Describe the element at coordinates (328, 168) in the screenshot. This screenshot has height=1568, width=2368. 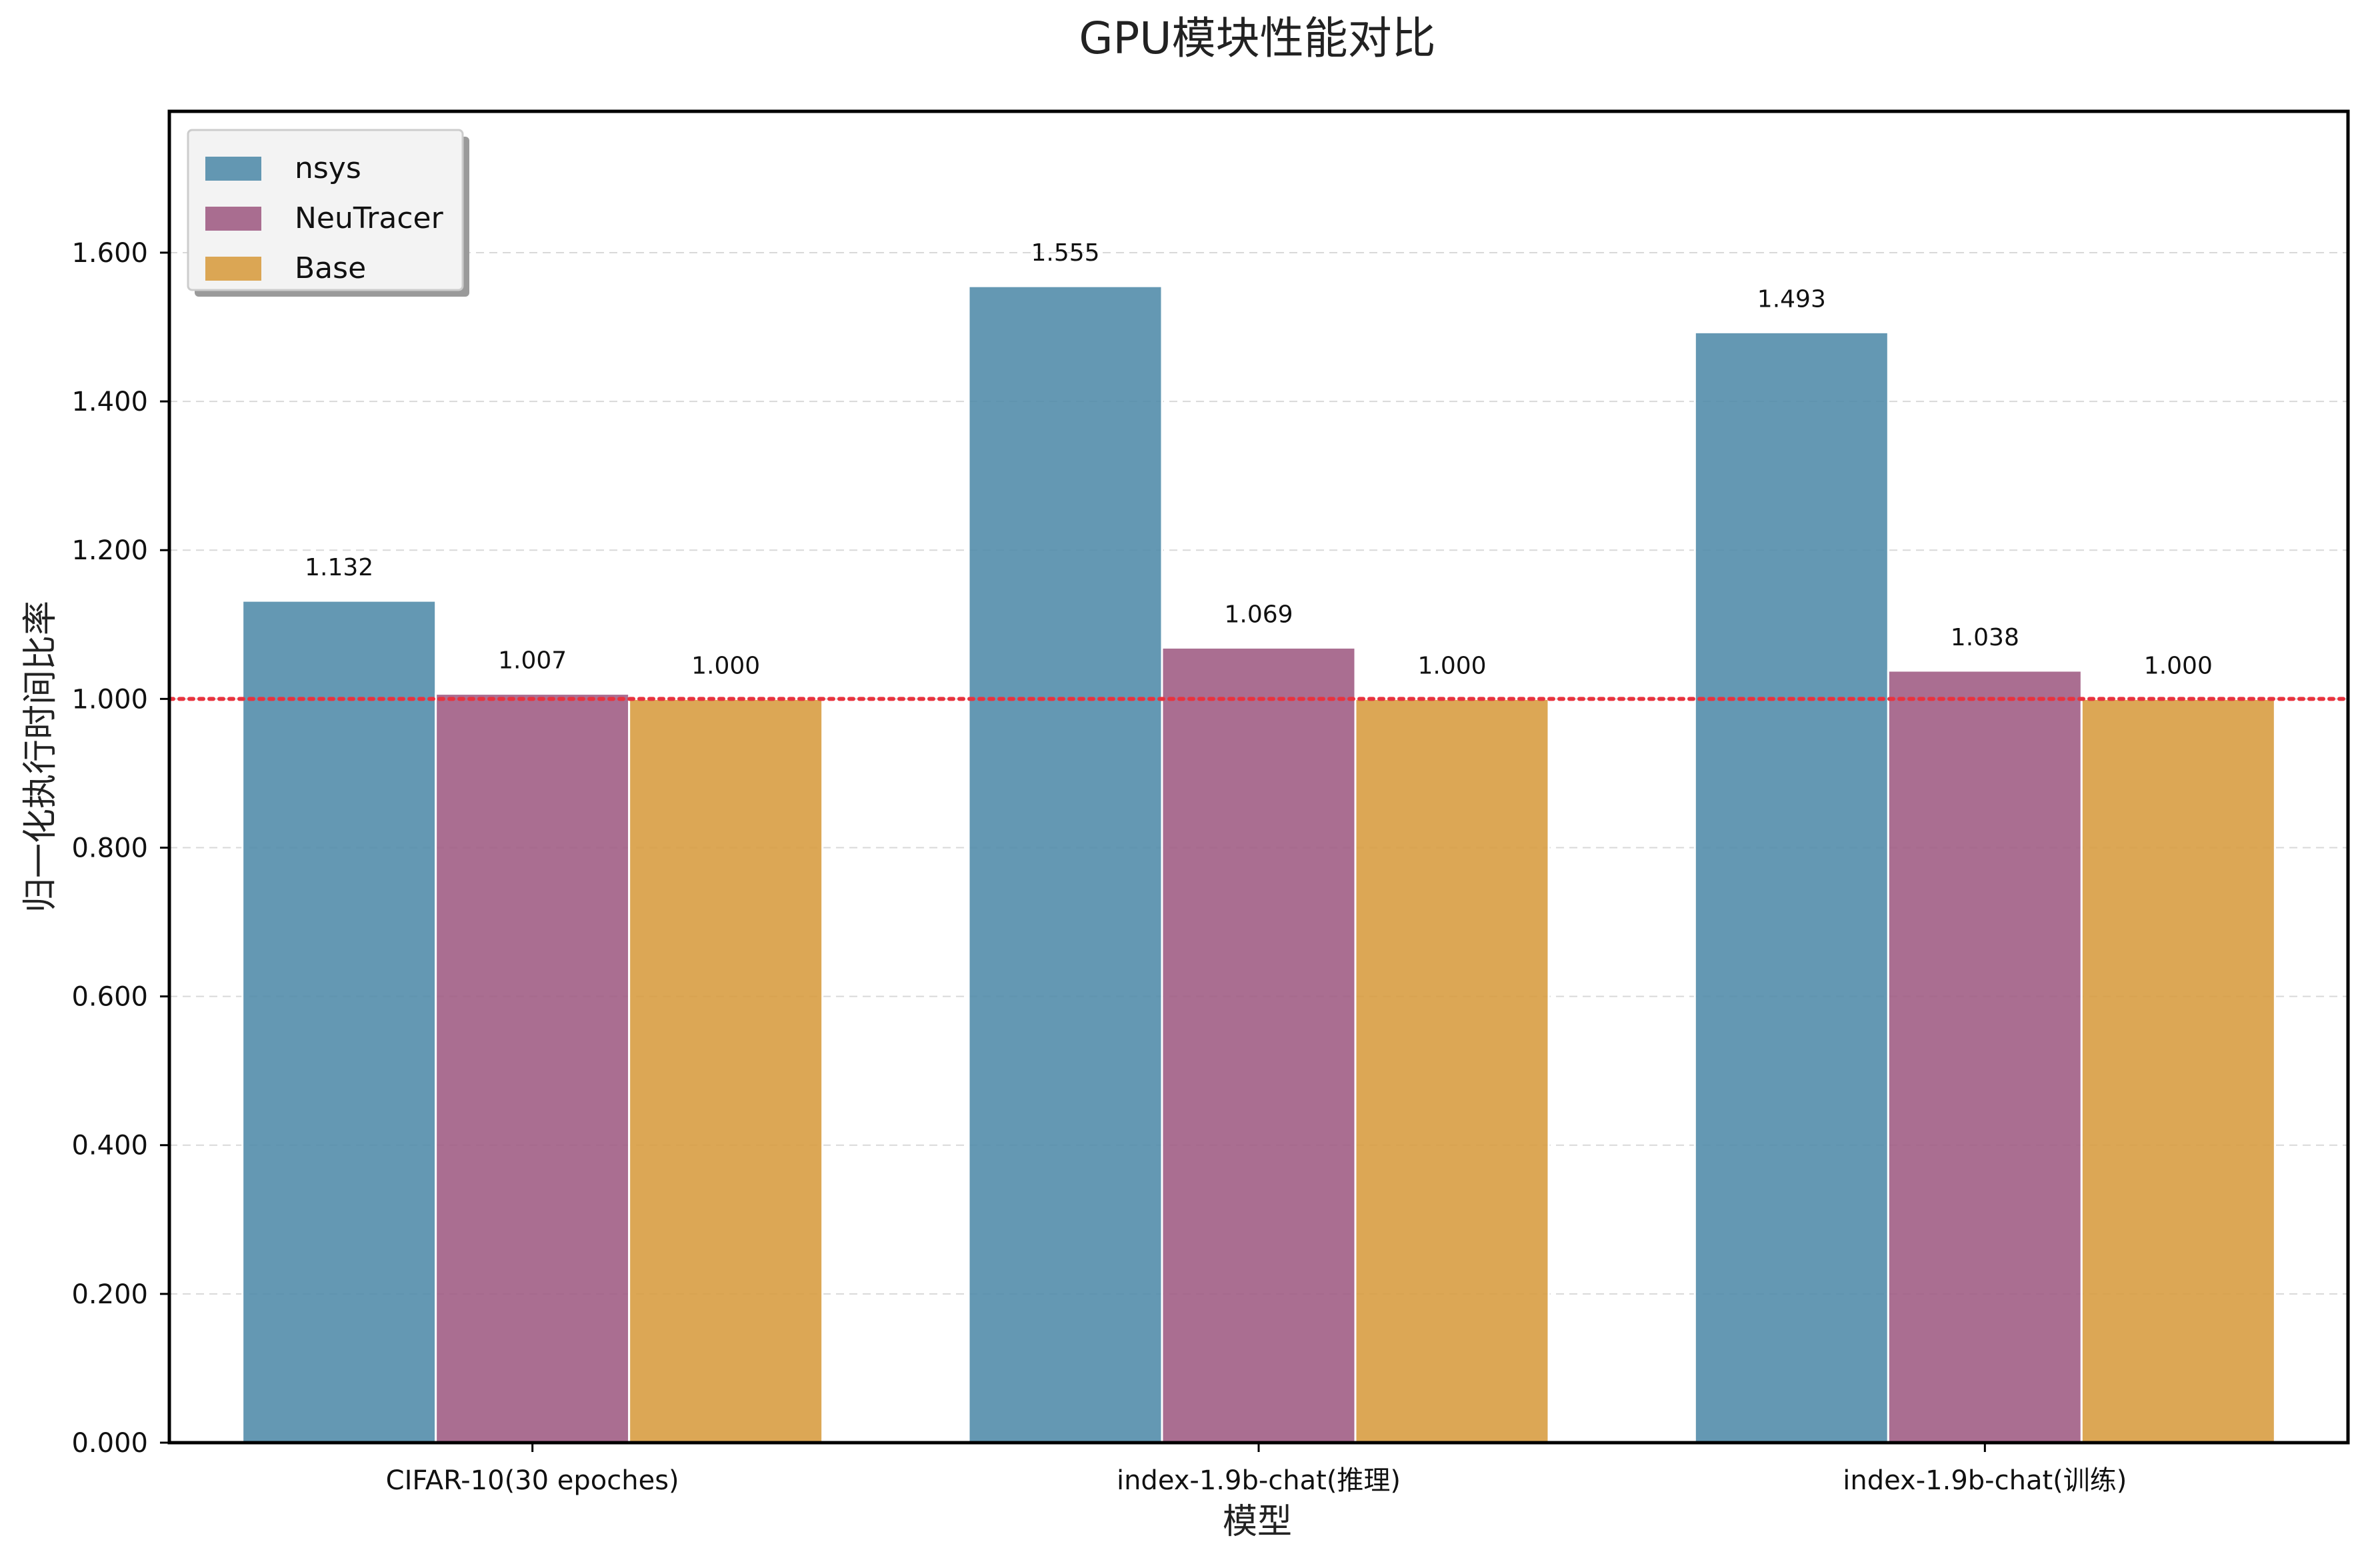
I see `legend-label-nsys: nsys` at that location.